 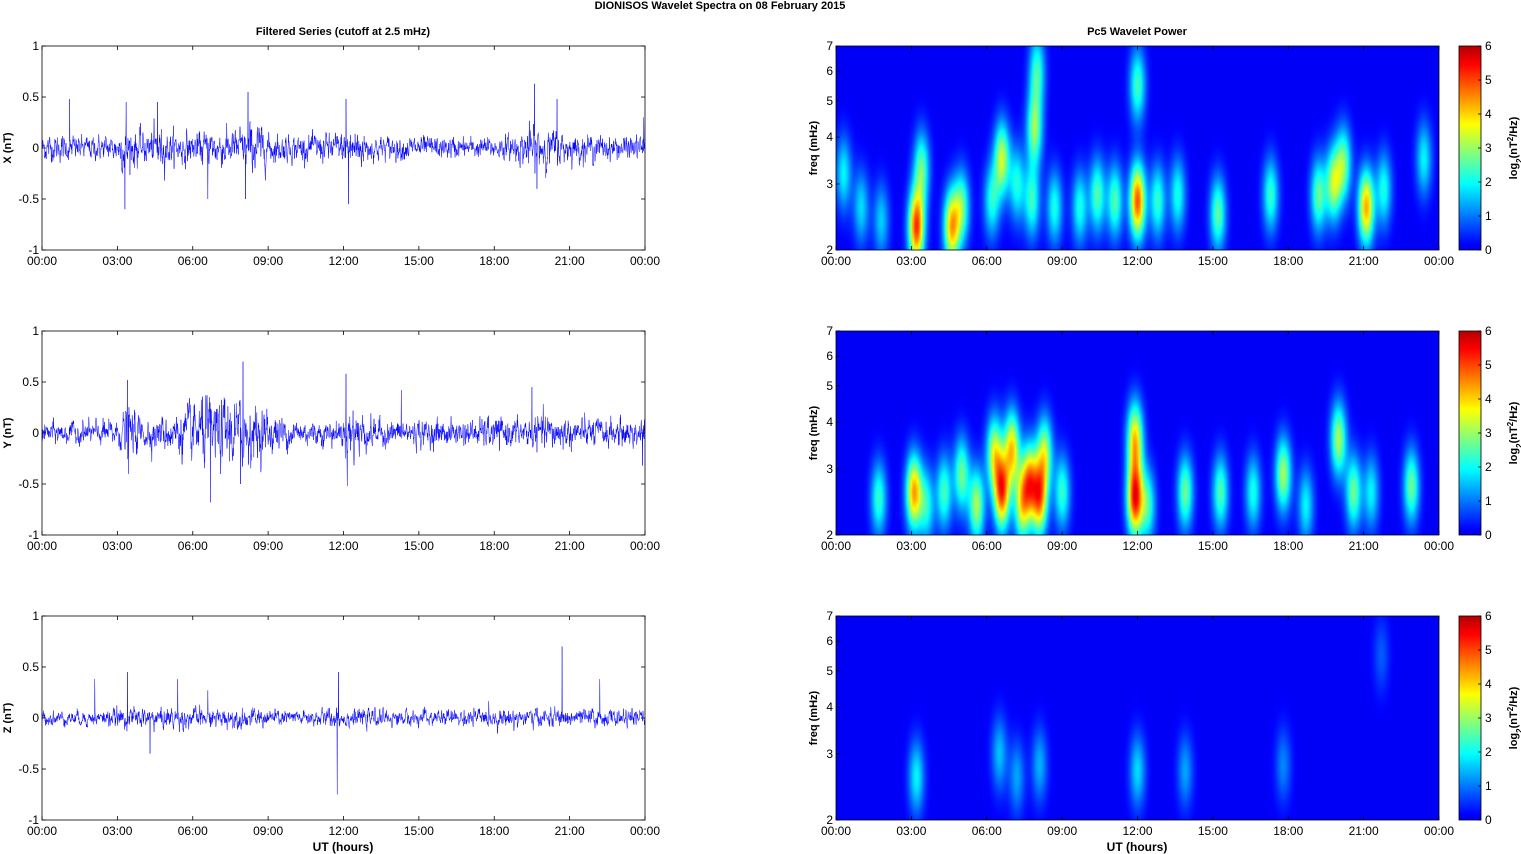 What do you see at coordinates (1488, 365) in the screenshot?
I see `wavelet-y-colorbar-tick-label: 5` at bounding box center [1488, 365].